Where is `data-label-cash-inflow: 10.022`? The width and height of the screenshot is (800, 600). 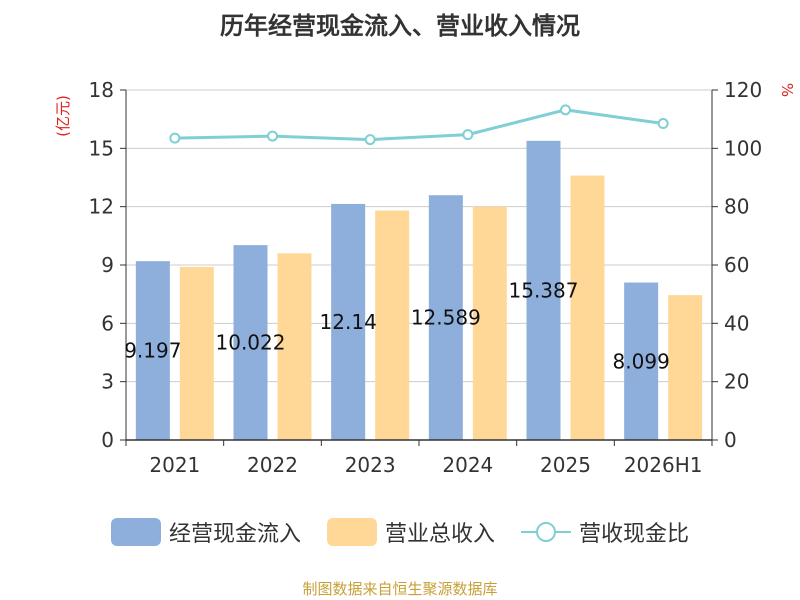
data-label-cash-inflow: 10.022 is located at coordinates (251, 343).